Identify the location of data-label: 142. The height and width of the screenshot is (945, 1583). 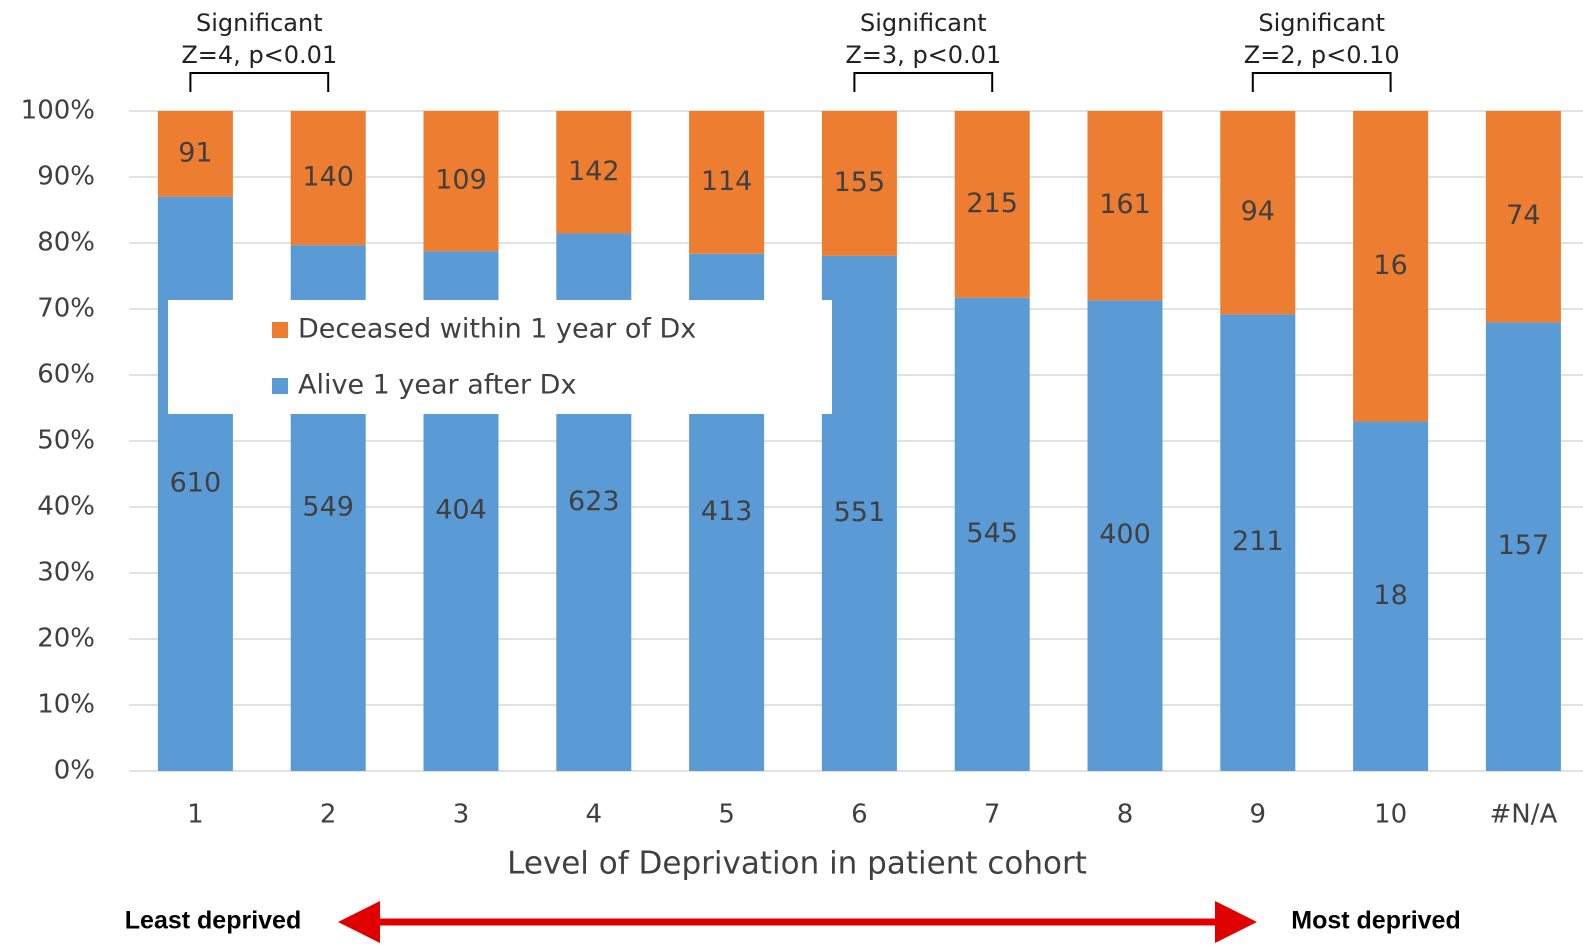
(594, 171).